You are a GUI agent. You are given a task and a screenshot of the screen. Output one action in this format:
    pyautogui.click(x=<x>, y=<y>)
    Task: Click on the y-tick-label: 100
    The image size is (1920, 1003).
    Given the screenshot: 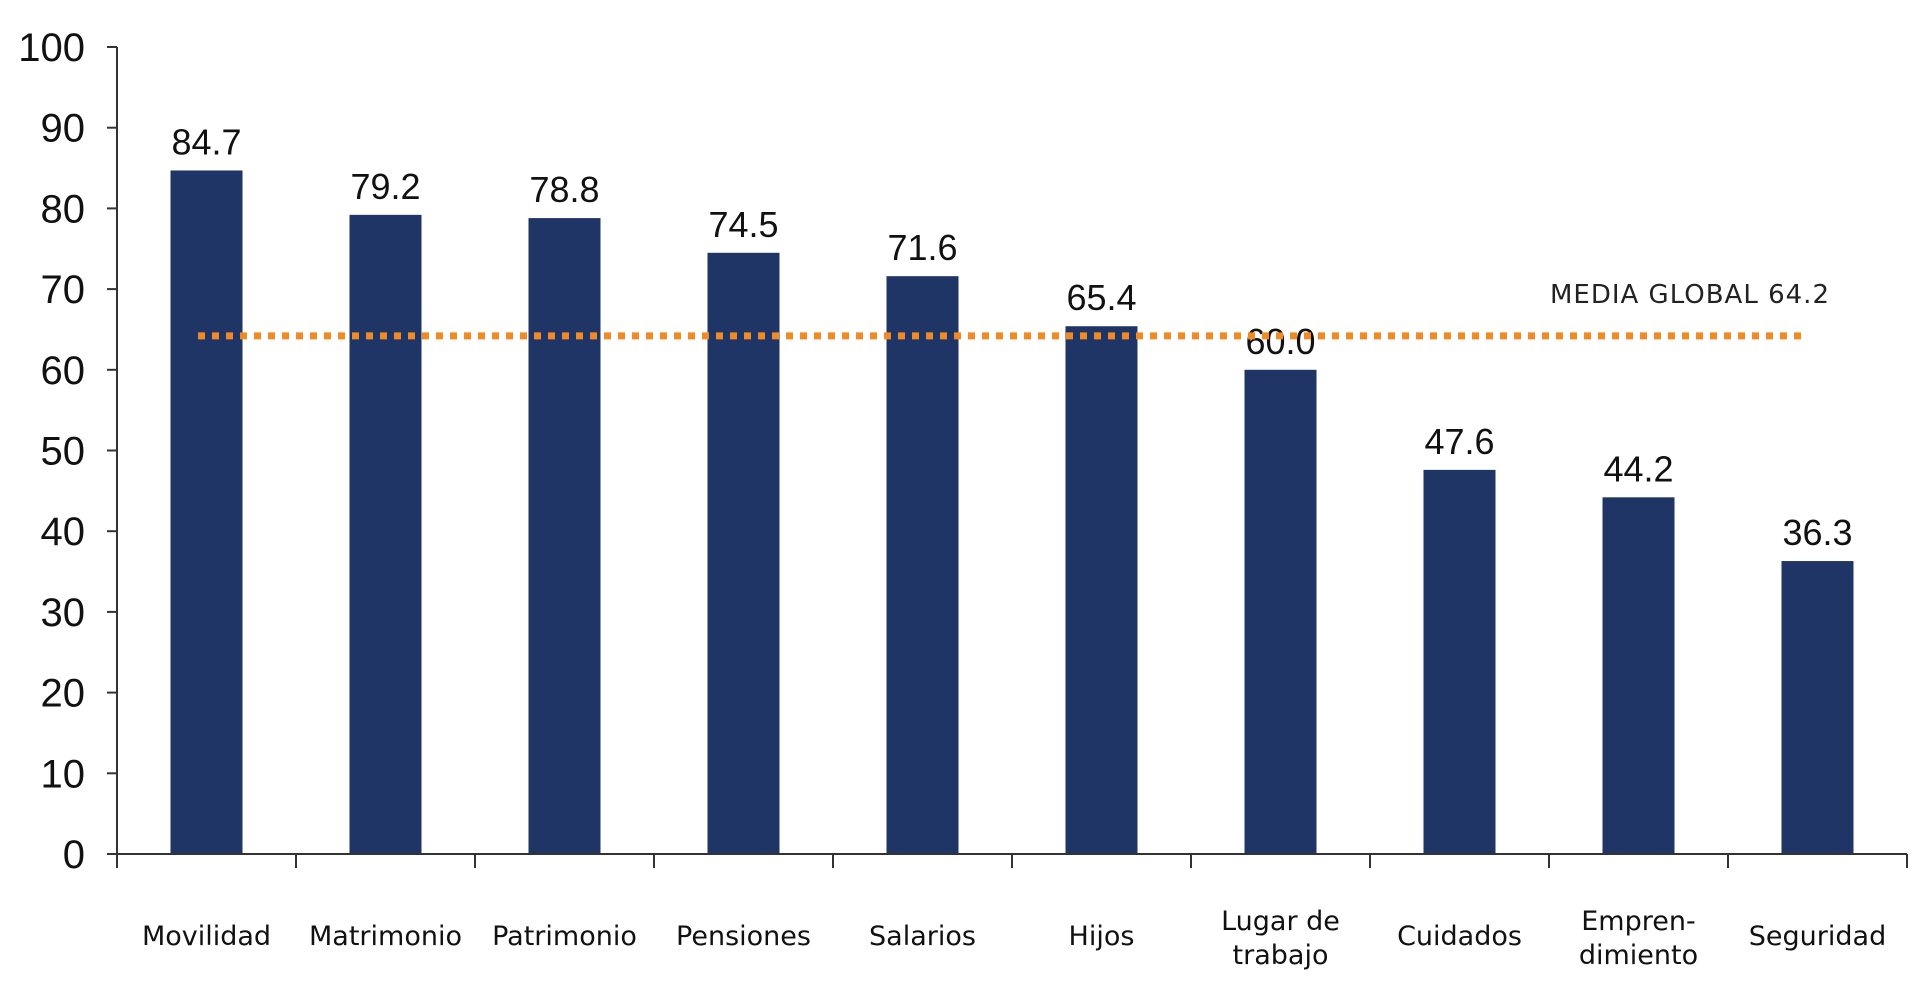 What is the action you would take?
    pyautogui.click(x=51, y=48)
    